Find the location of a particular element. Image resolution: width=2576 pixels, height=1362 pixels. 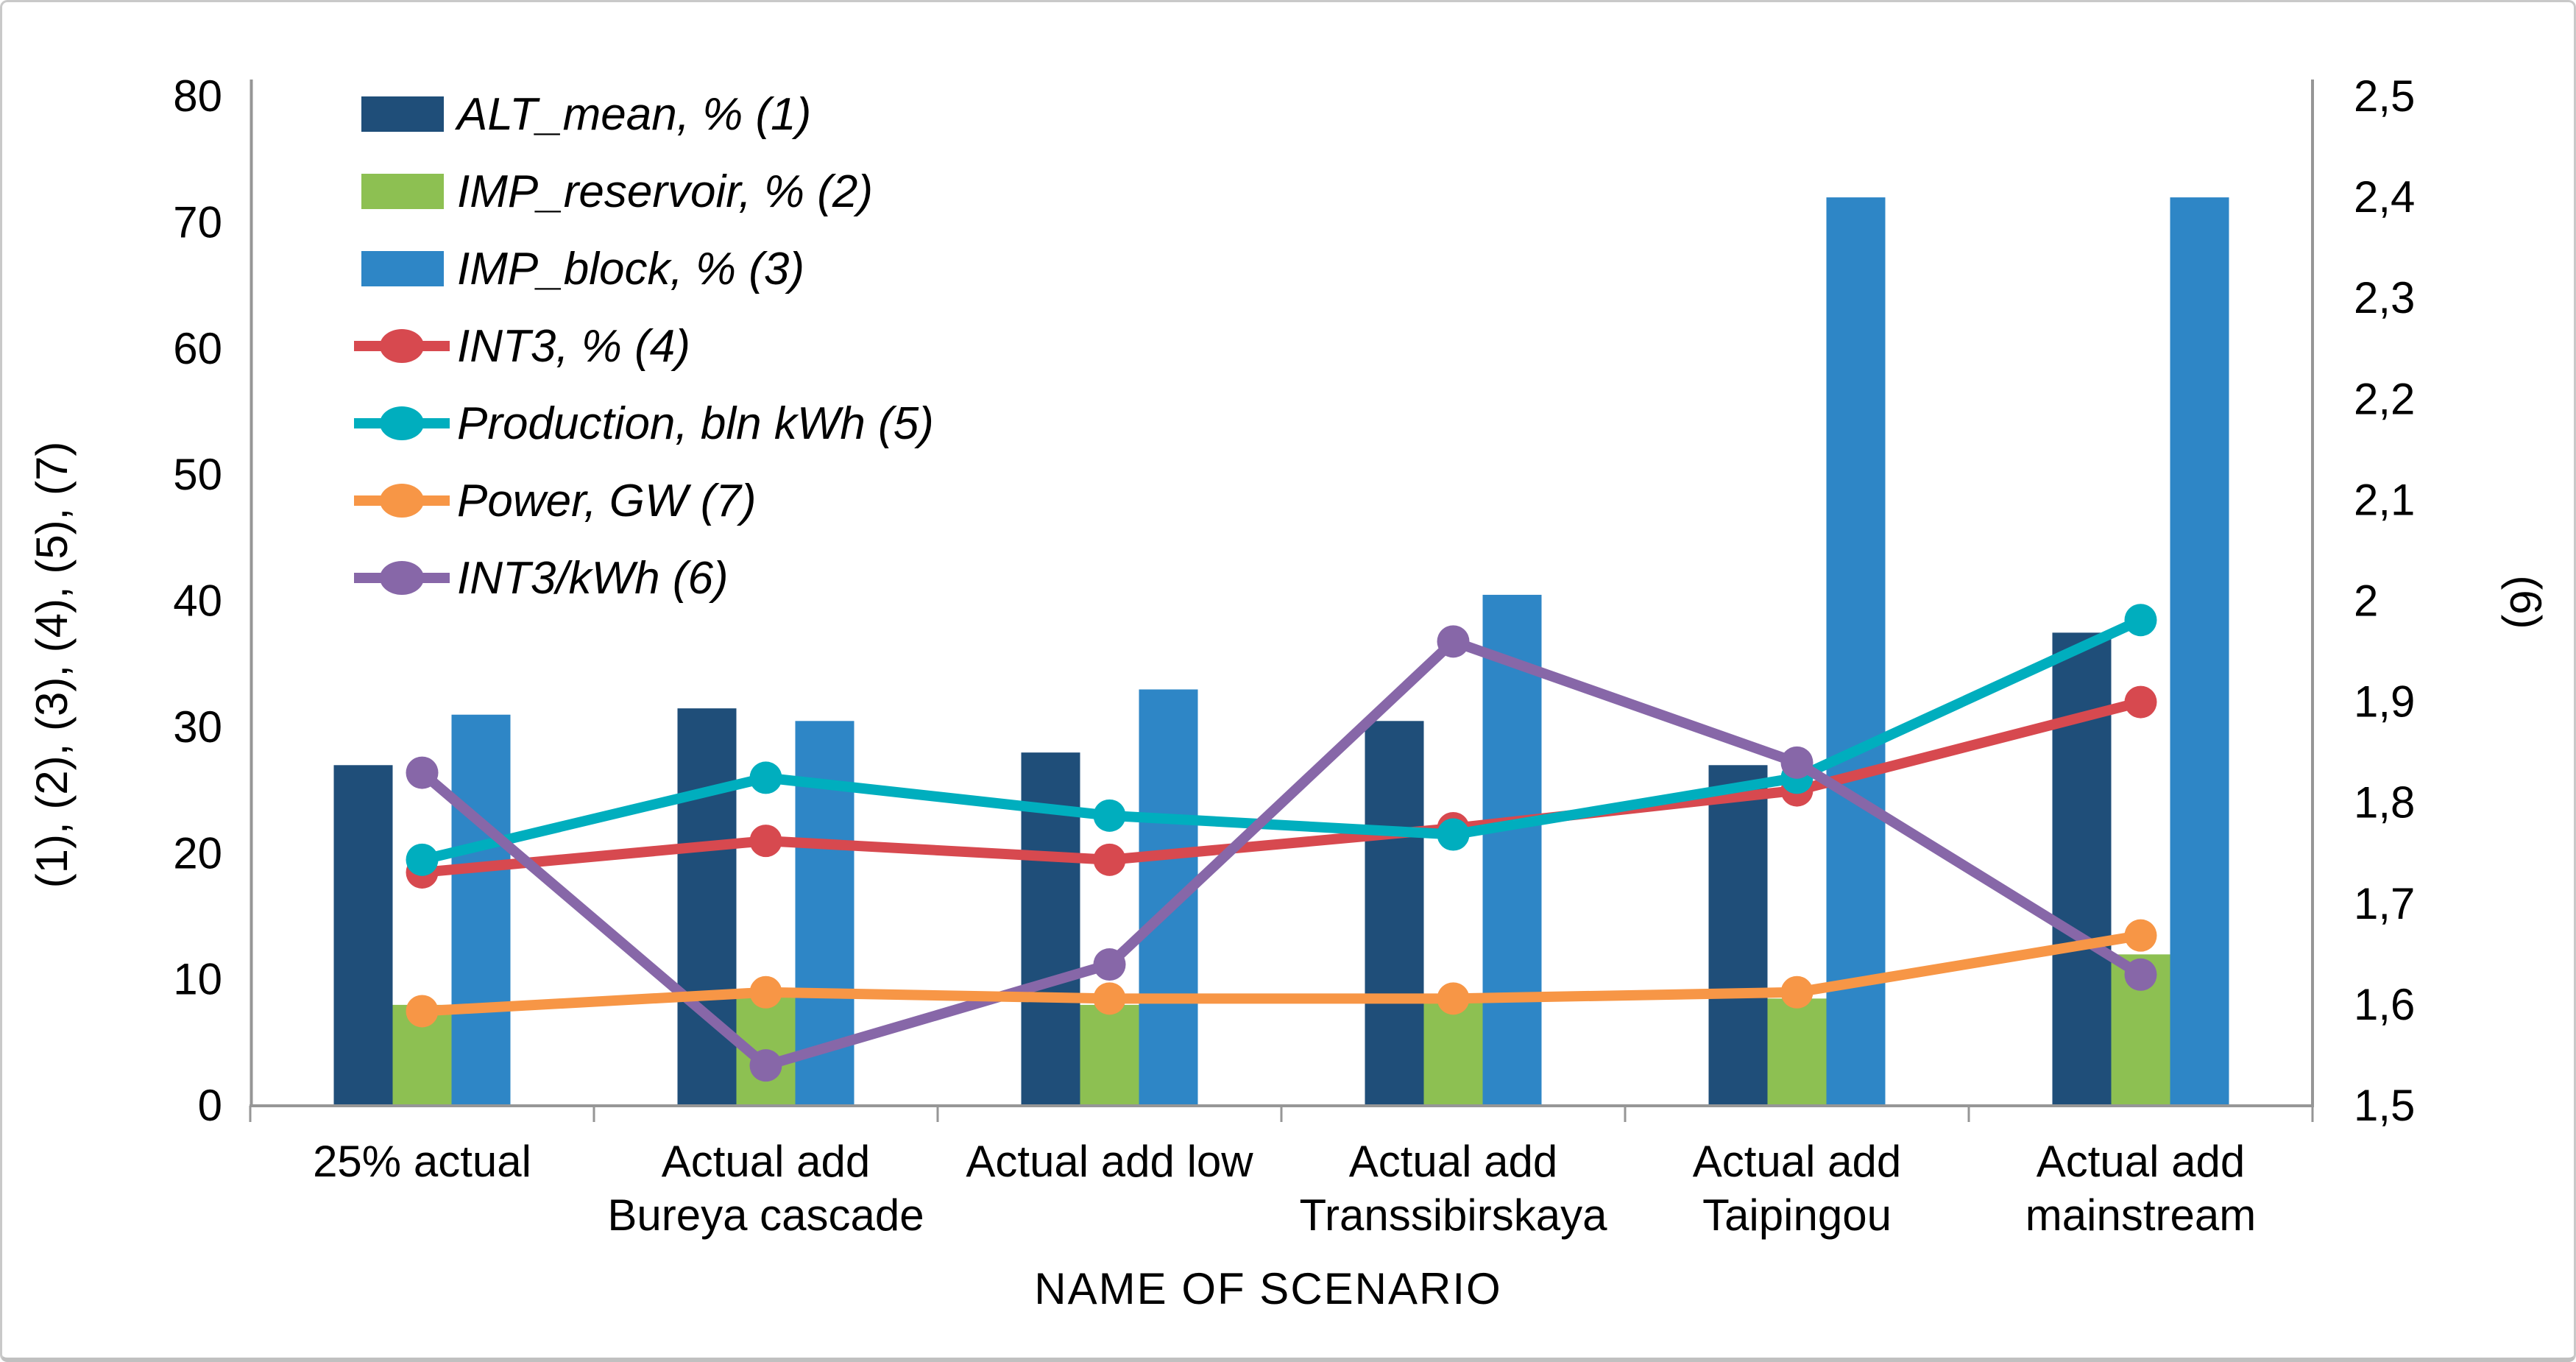

marker-int3-per-kwh-group6 is located at coordinates (2140, 974).